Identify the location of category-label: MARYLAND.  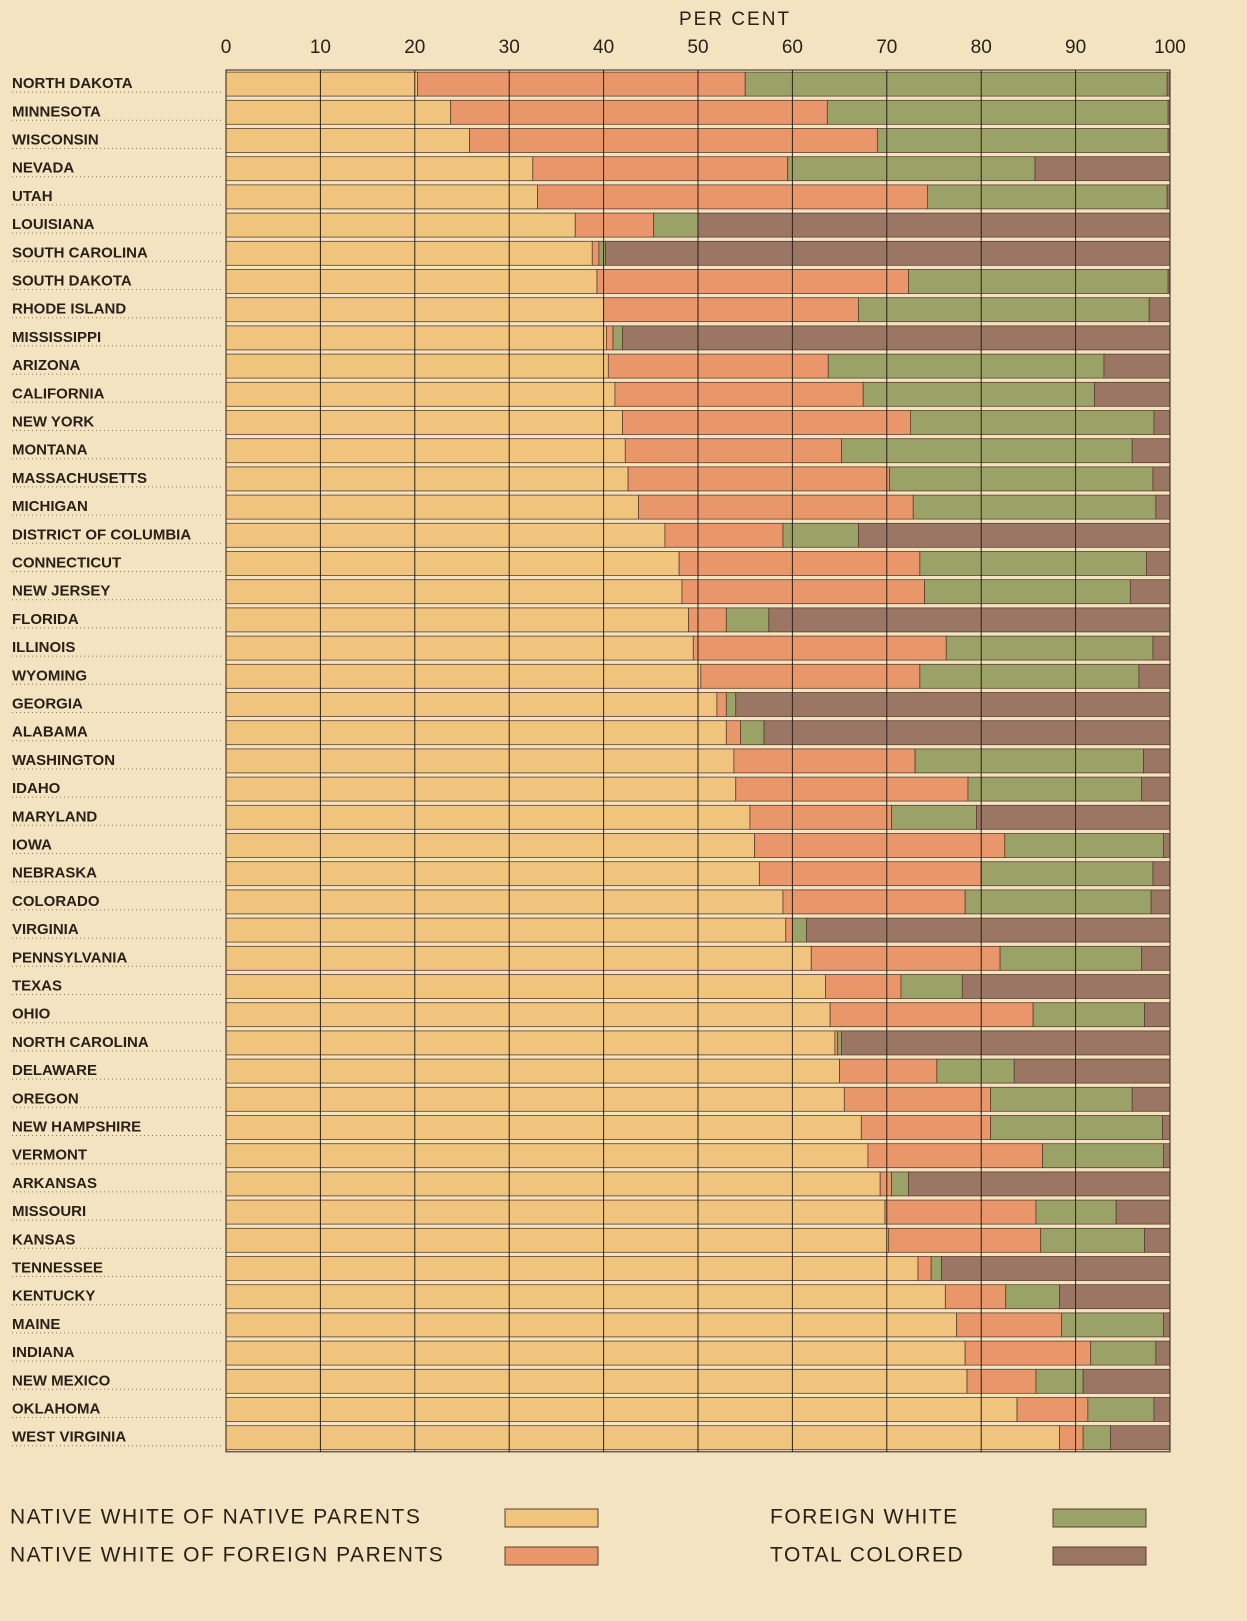
(54, 816).